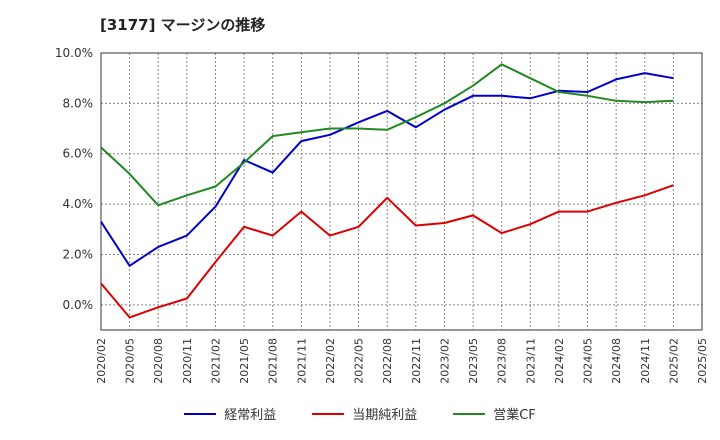 The height and width of the screenshot is (440, 720). Describe the element at coordinates (301, 361) in the screenshot. I see `x-tick-label: 2021/11` at that location.